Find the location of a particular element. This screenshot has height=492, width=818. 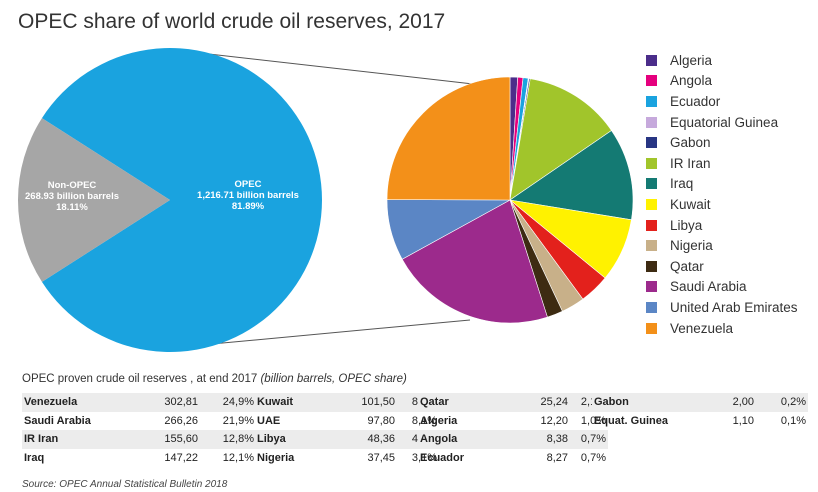

legend-label: Equatorial Guinea is located at coordinates (724, 122).